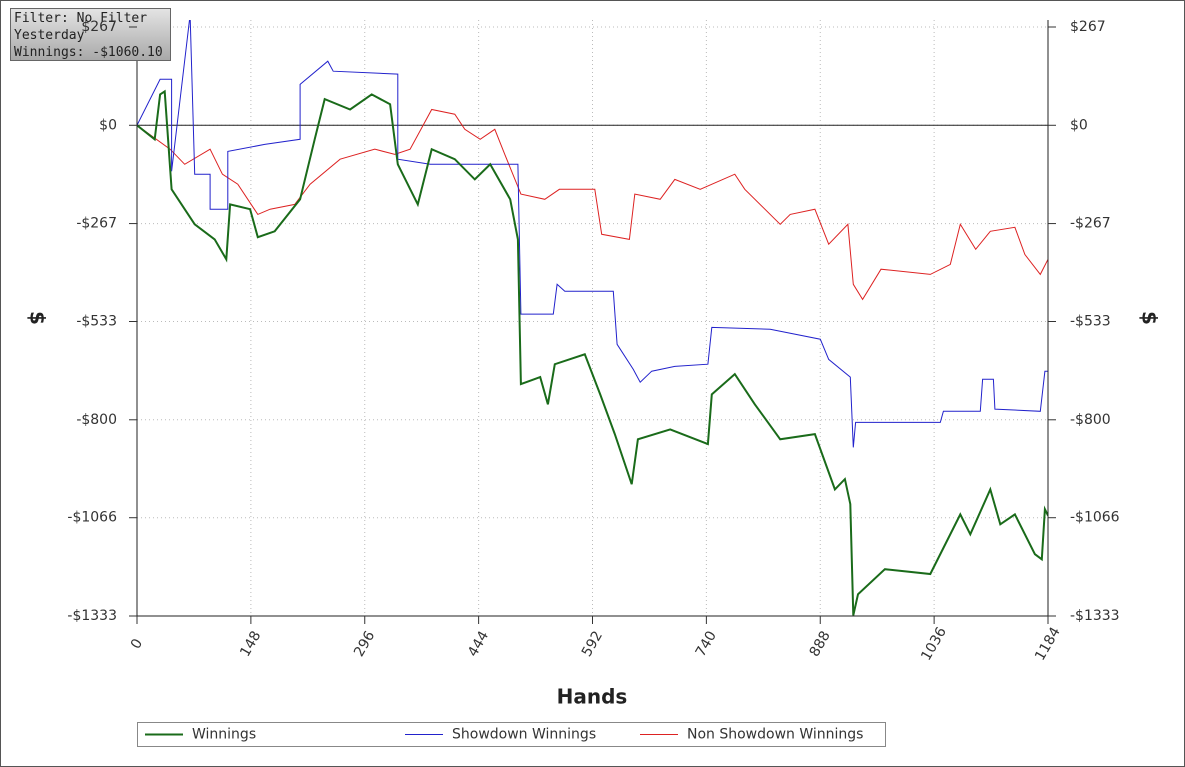 This screenshot has height=767, width=1185. Describe the element at coordinates (1088, 27) in the screenshot. I see `y2-tick-label: $267` at that location.